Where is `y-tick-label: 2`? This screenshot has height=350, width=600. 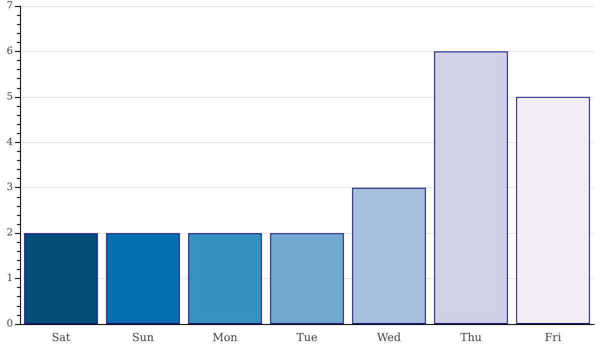 y-tick-label: 2 is located at coordinates (9, 233).